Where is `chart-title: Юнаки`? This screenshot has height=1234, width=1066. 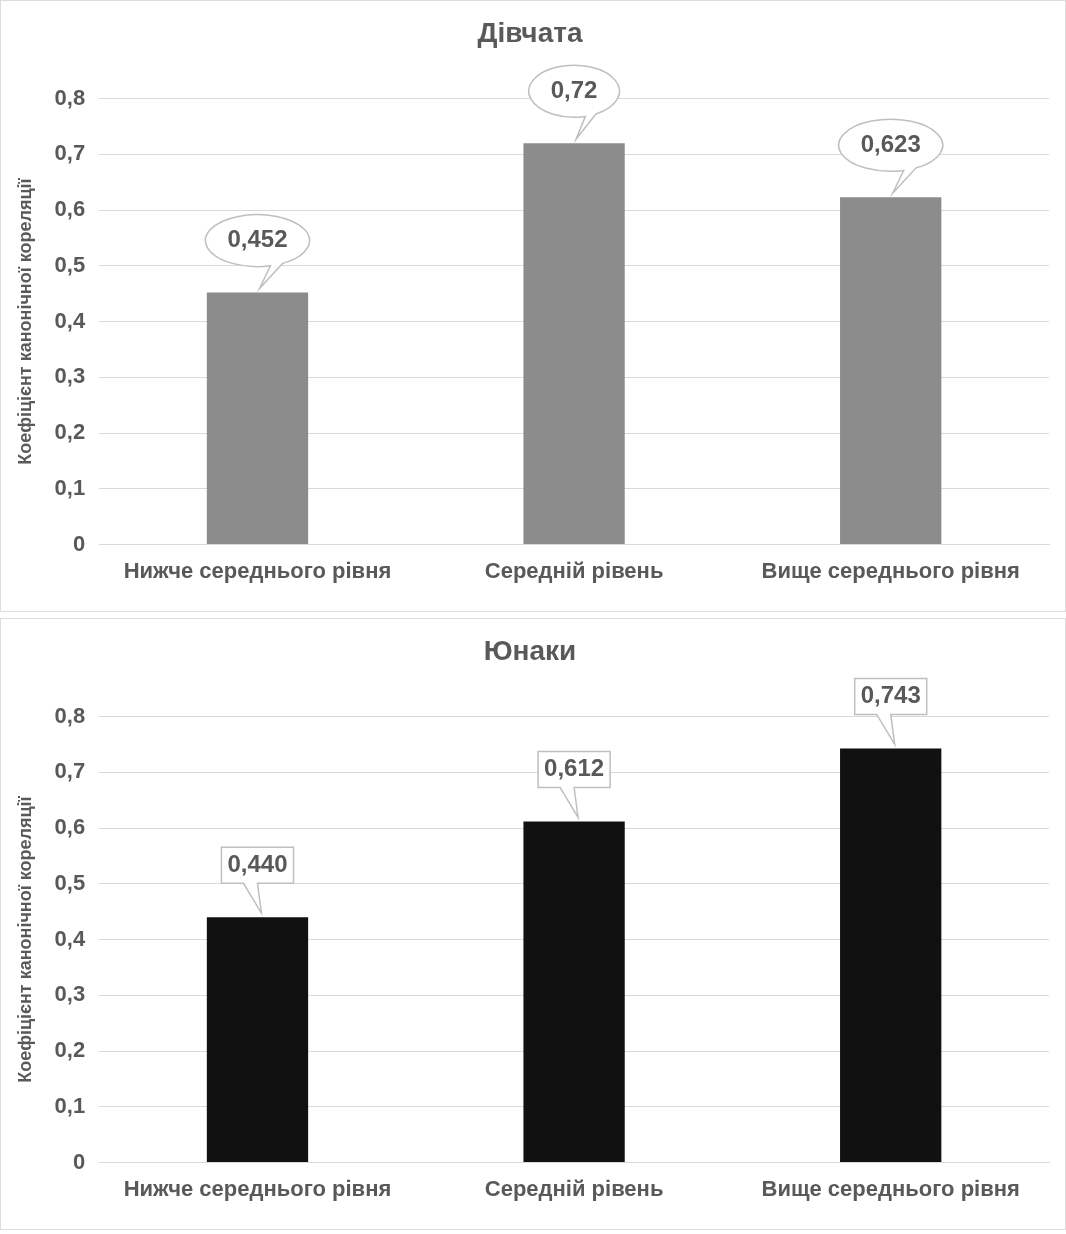
chart-title: Юнаки is located at coordinates (530, 650).